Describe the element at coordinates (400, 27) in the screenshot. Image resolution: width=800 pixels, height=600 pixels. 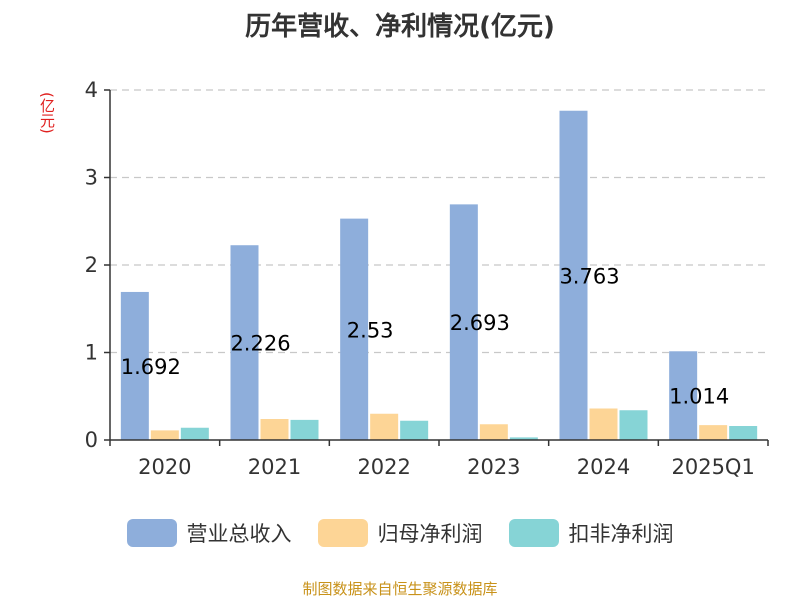
I see `chart-title: 历年营收、净利情况(亿元)` at that location.